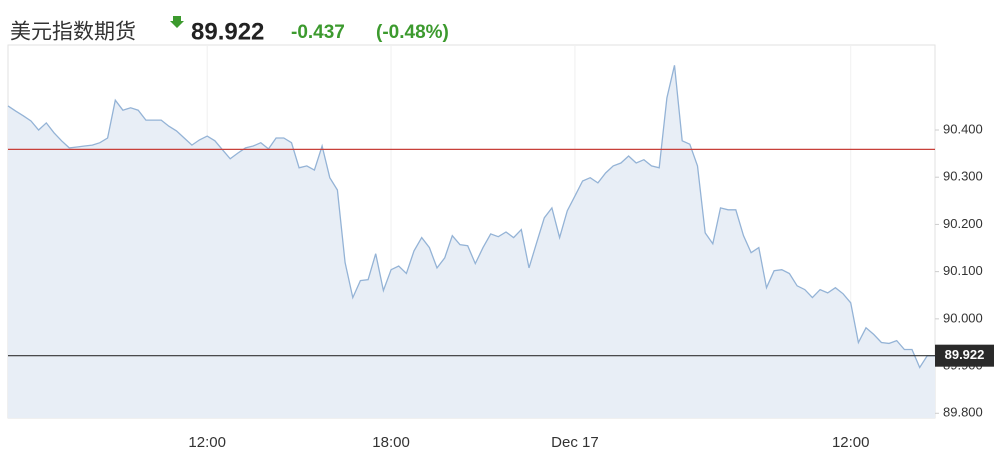  I want to click on price-tag-label: 89.922, so click(965, 354).